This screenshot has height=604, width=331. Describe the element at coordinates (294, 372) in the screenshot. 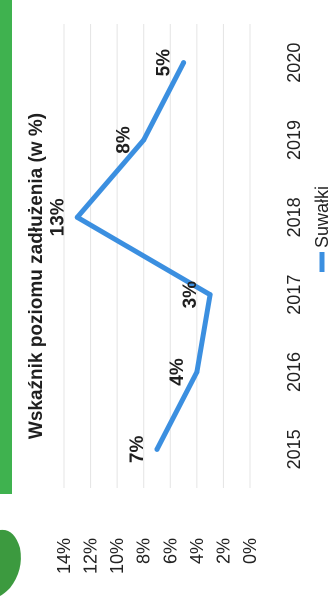

I see `x-tick-label: 2016` at that location.